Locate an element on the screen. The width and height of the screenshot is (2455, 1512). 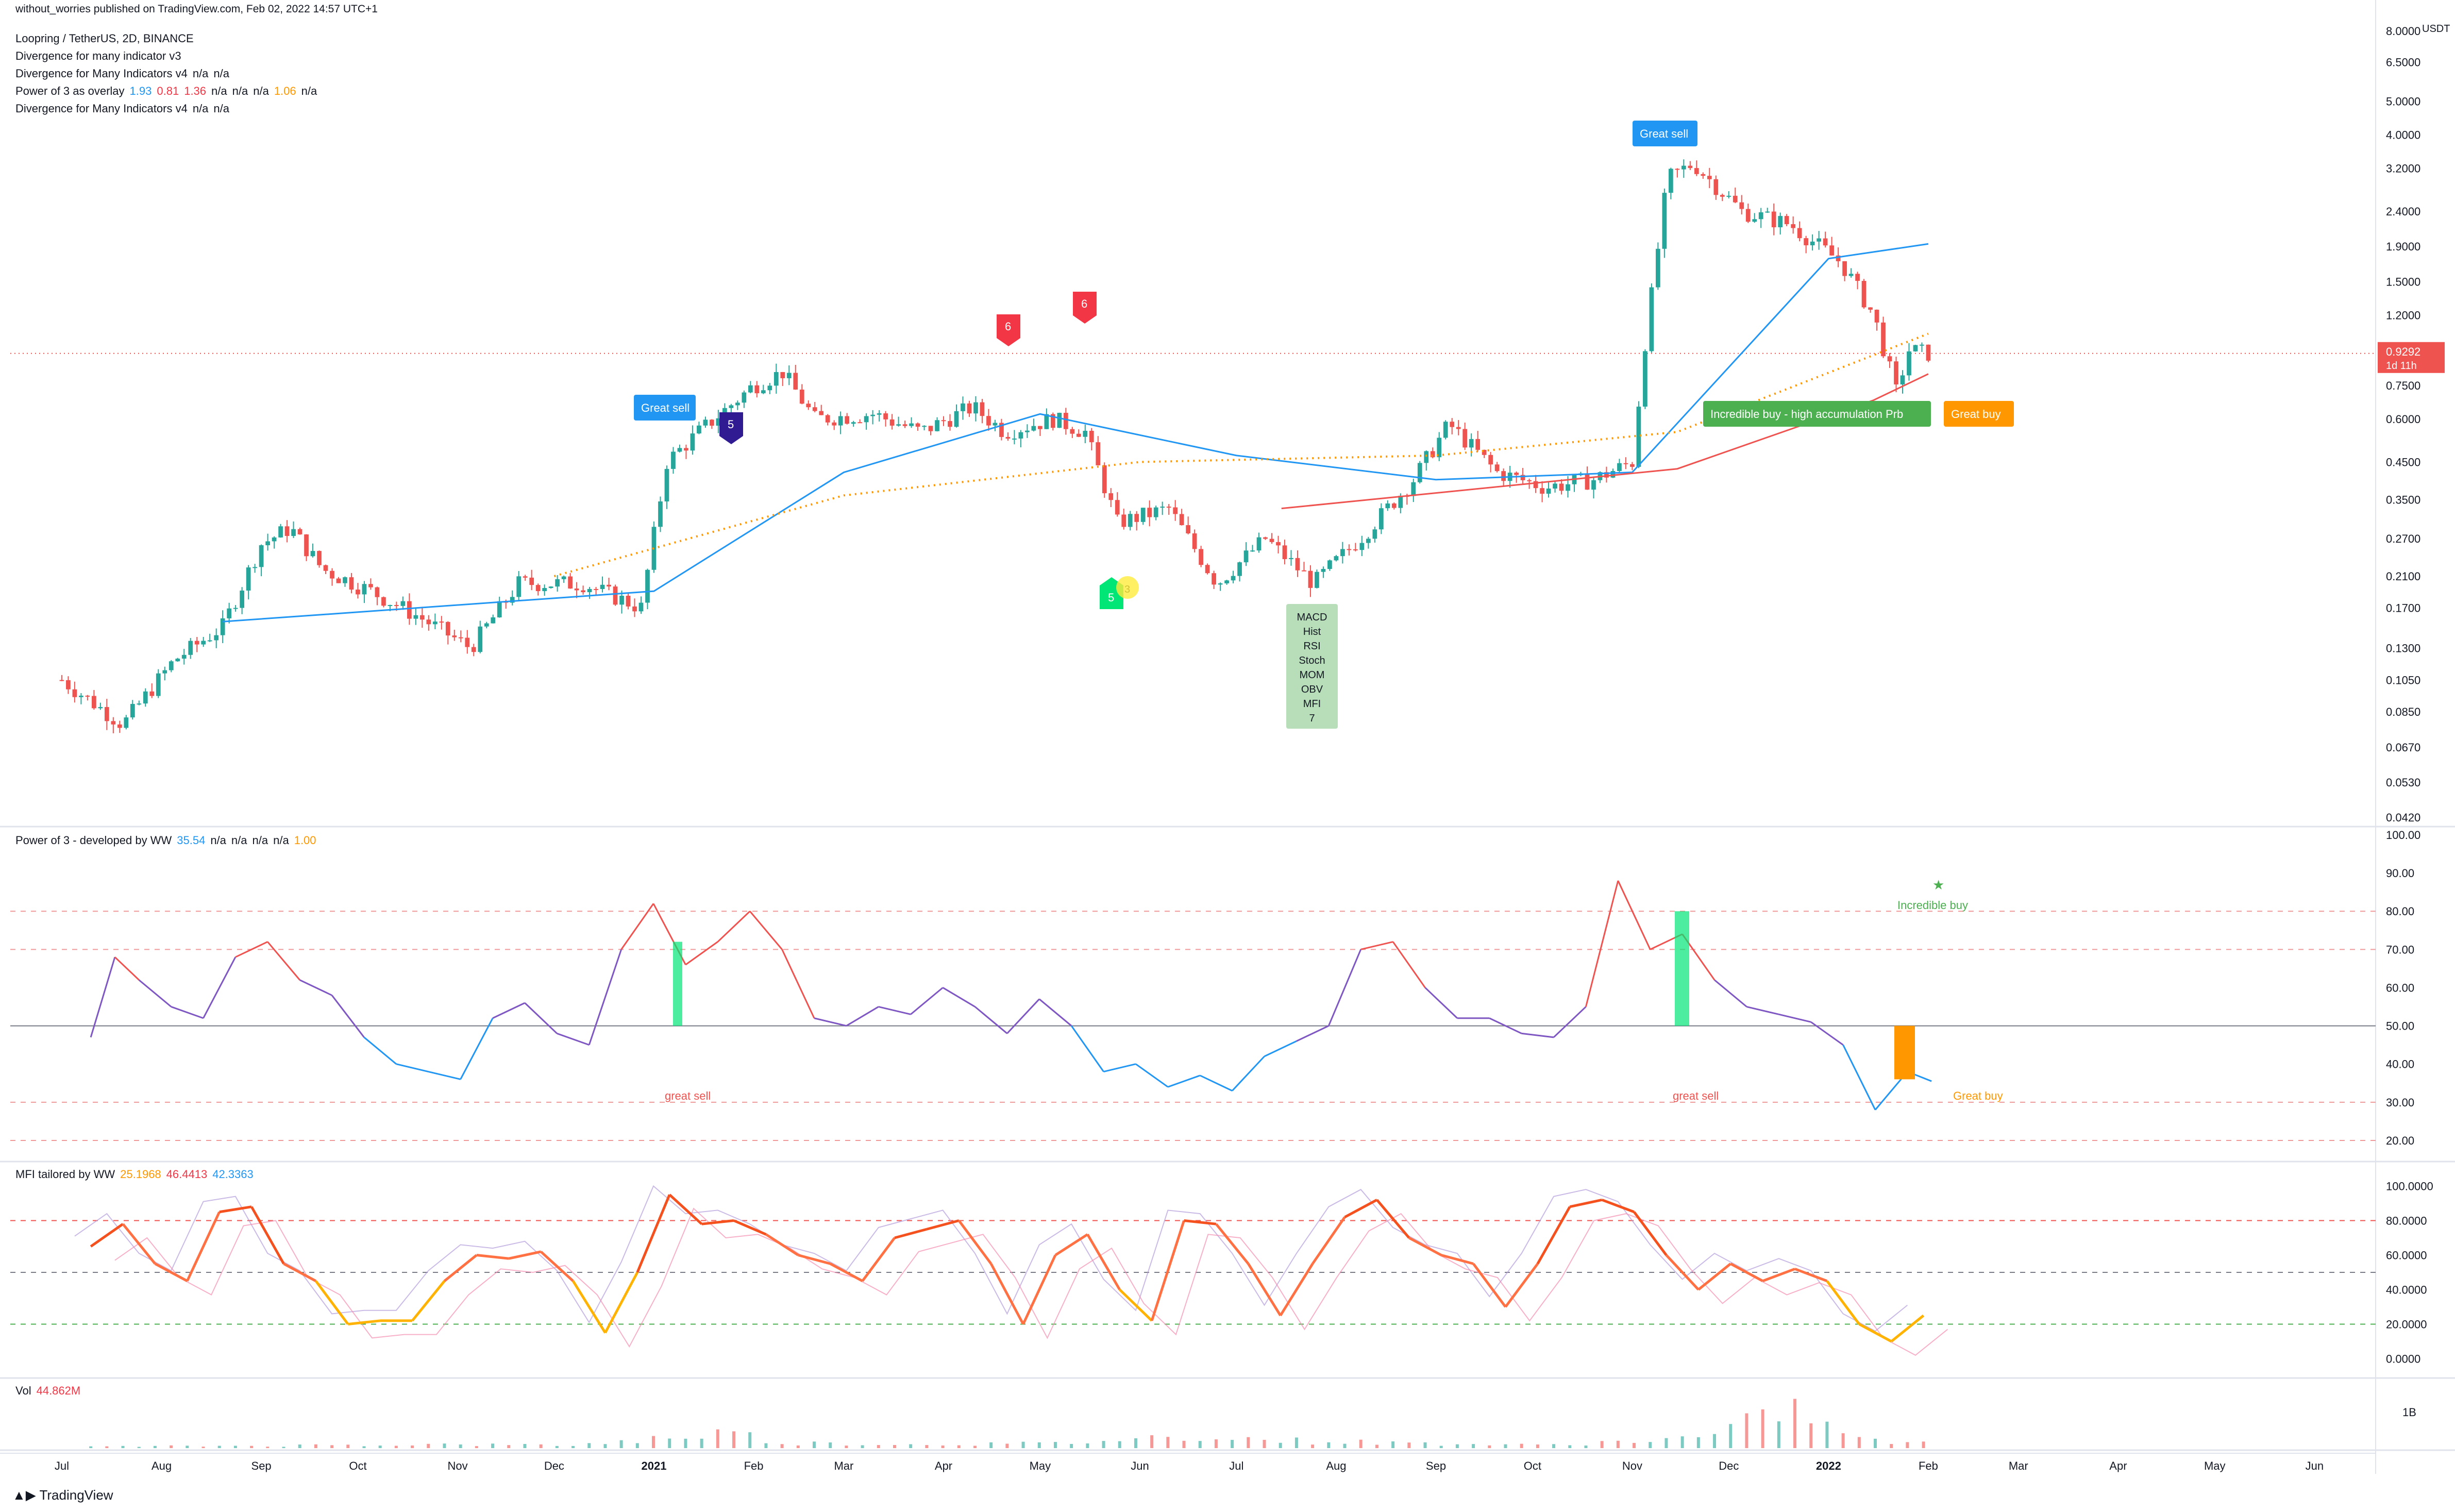
price-tick: 0.4500 is located at coordinates (2403, 462).